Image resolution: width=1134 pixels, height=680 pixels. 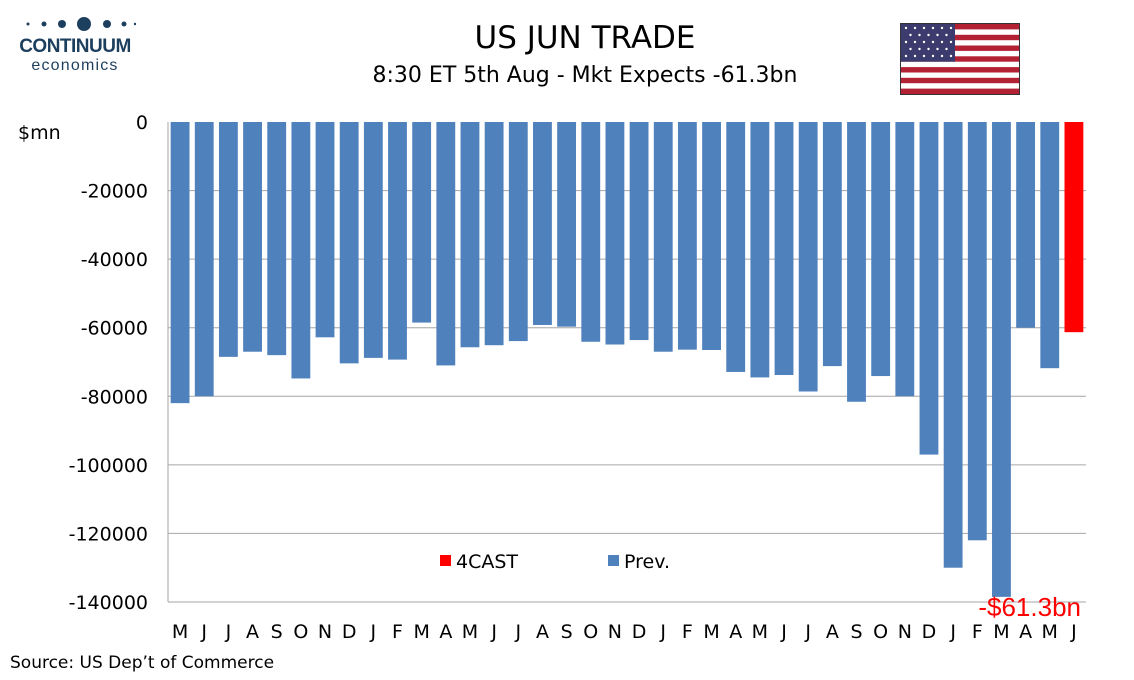 What do you see at coordinates (75, 65) in the screenshot?
I see `logo-subtitle: economics` at bounding box center [75, 65].